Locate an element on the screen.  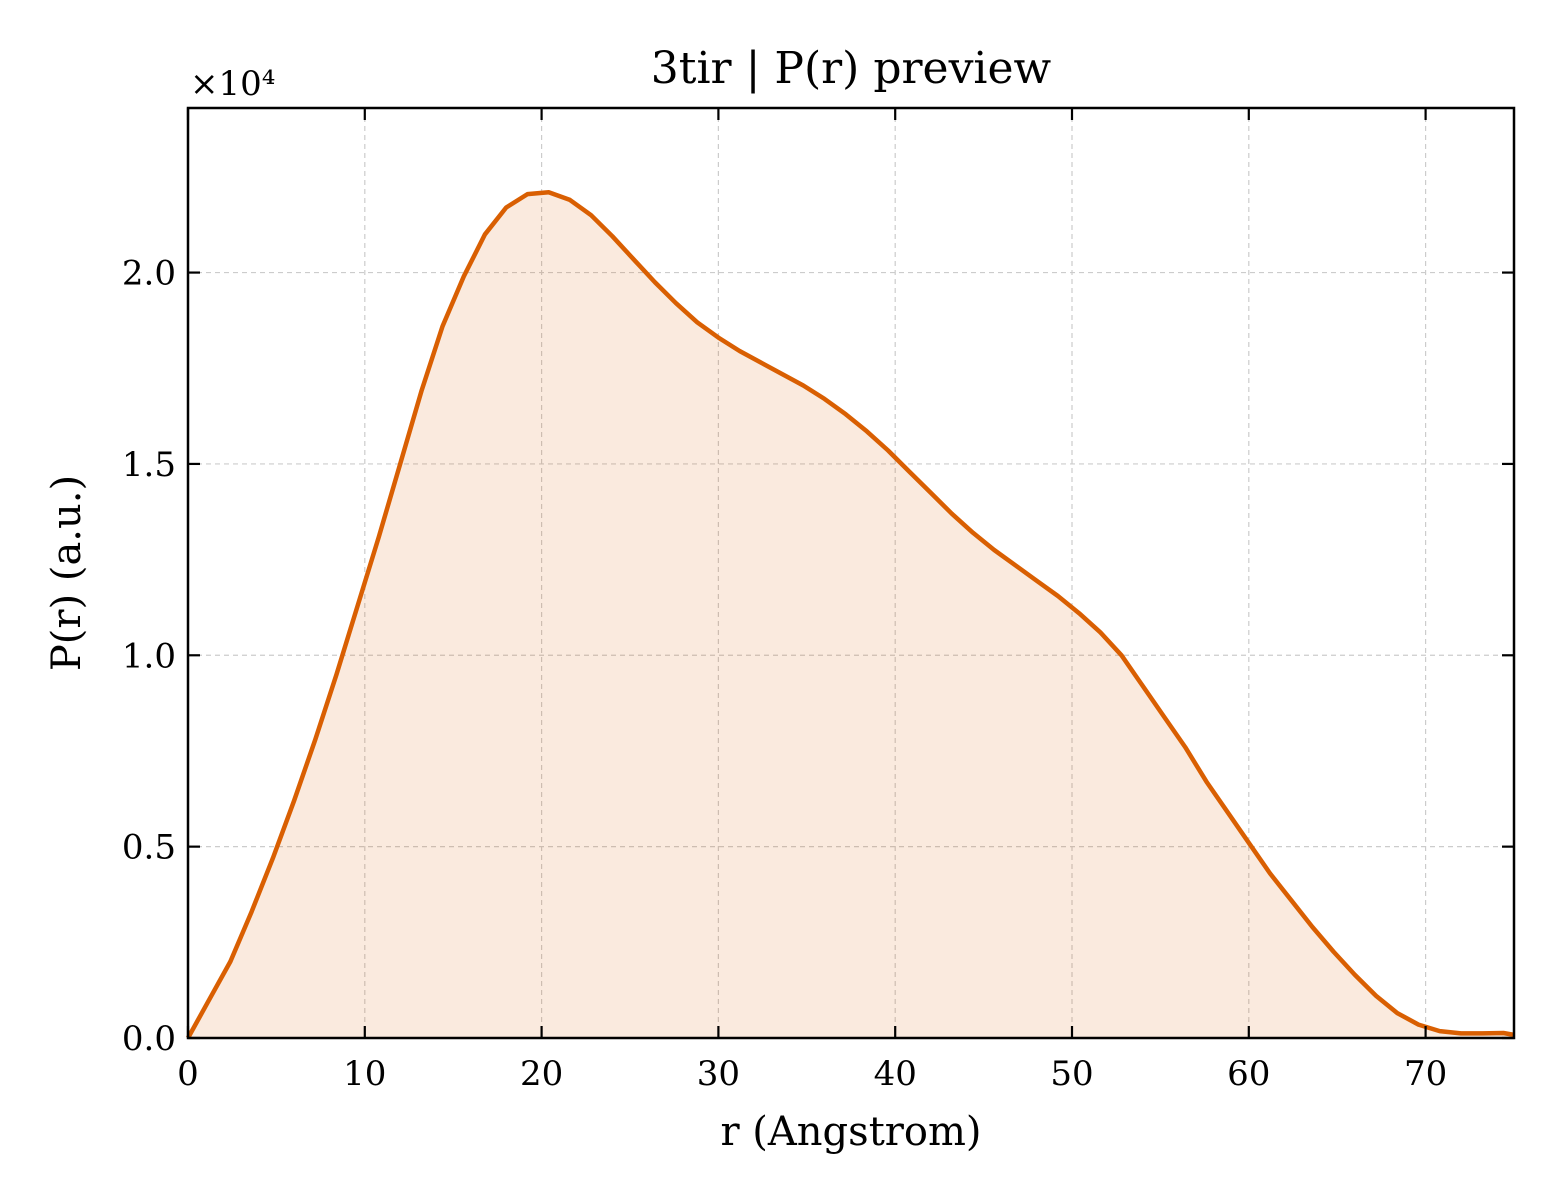
x-tick-label: 20 is located at coordinates (541, 1074).